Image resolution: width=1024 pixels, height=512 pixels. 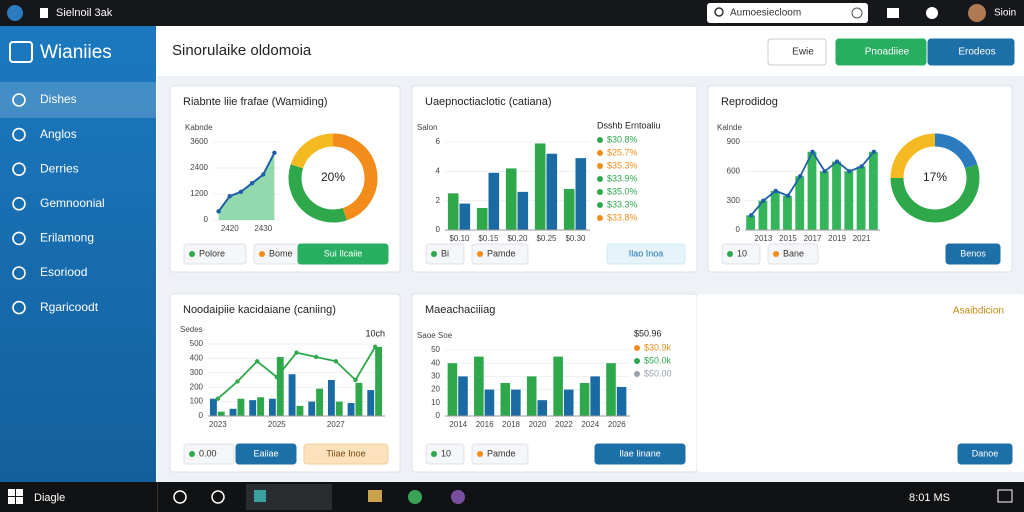 What do you see at coordinates (49, 498) in the screenshot?
I see `taskbar-search: Diagle` at bounding box center [49, 498].